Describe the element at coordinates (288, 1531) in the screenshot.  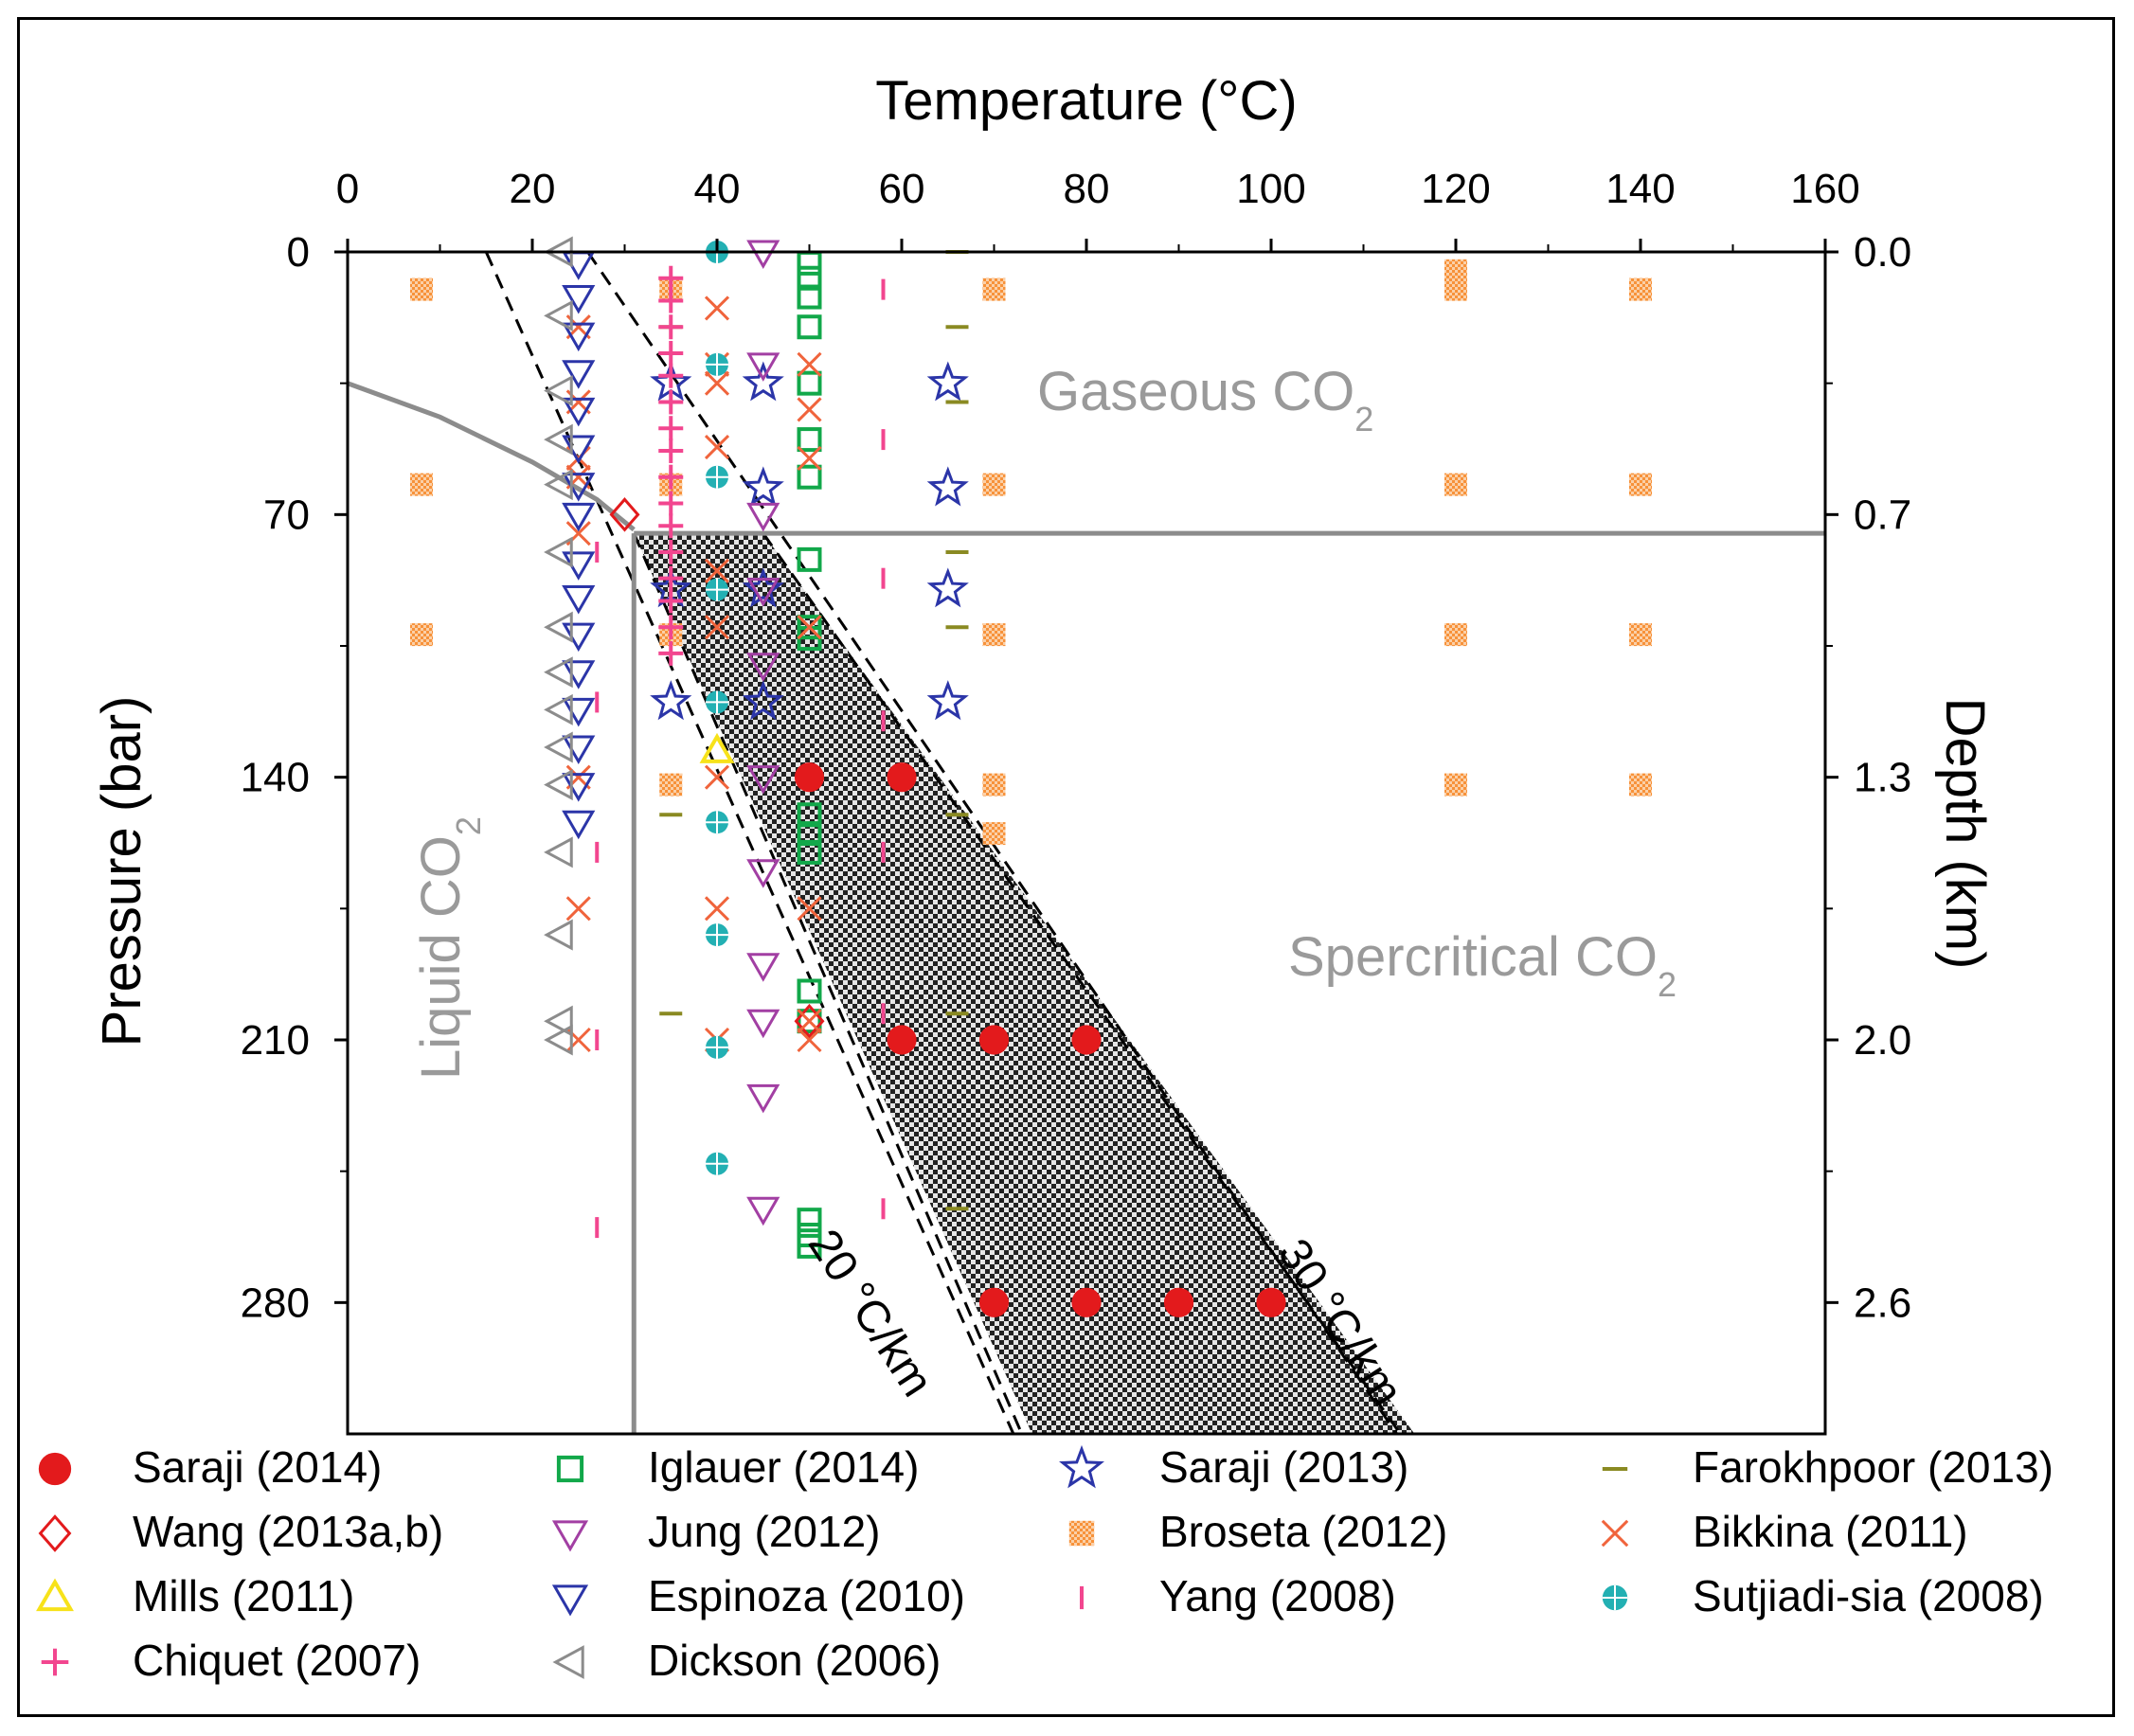
I see `legend-label: Wang (2013a,b)` at that location.